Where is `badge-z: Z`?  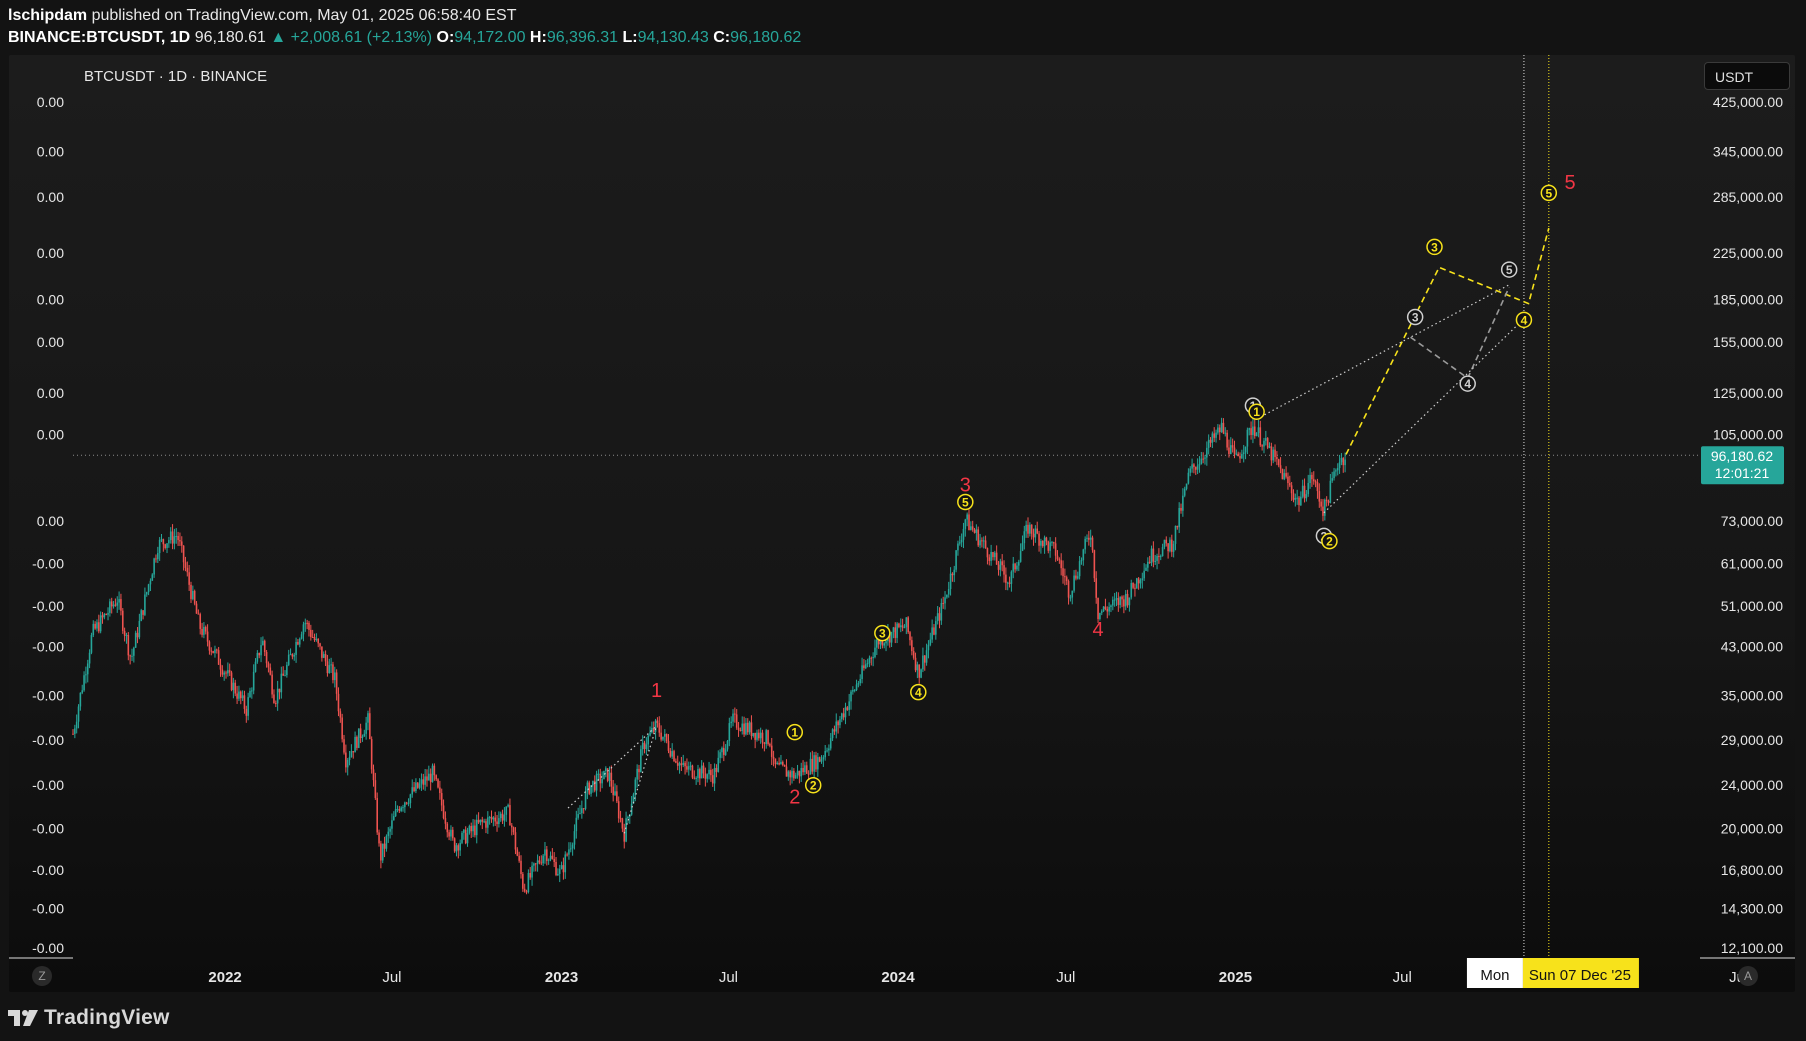
badge-z: Z is located at coordinates (42, 976).